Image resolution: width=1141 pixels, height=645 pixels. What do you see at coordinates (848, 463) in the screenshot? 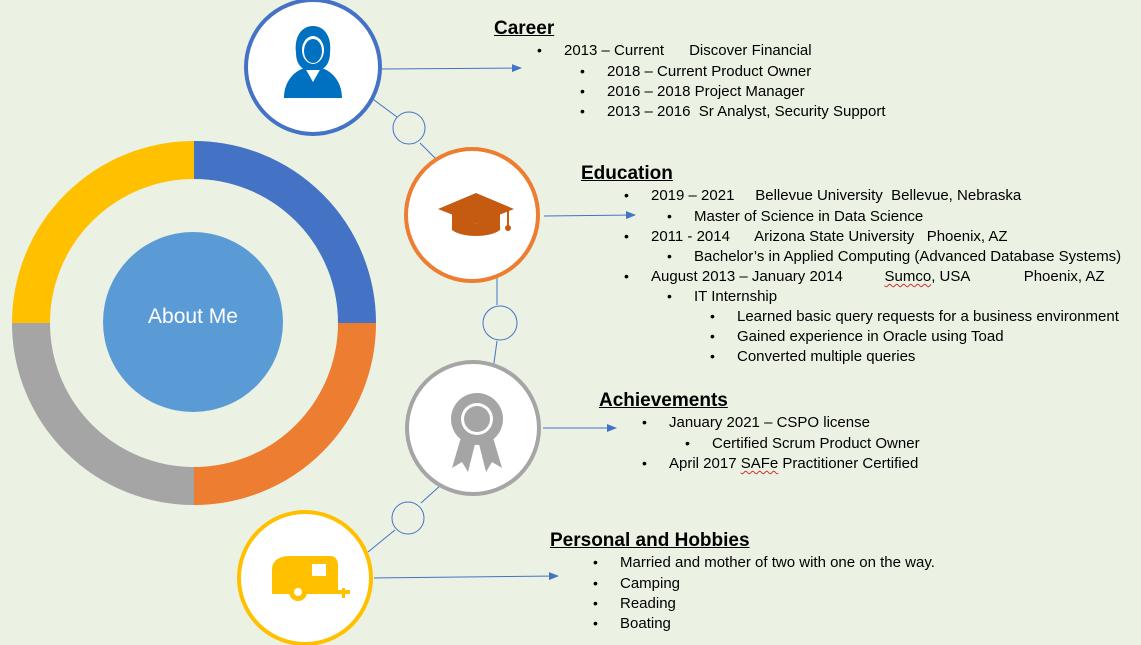
I see `certification-name: Practitioner Certified` at bounding box center [848, 463].